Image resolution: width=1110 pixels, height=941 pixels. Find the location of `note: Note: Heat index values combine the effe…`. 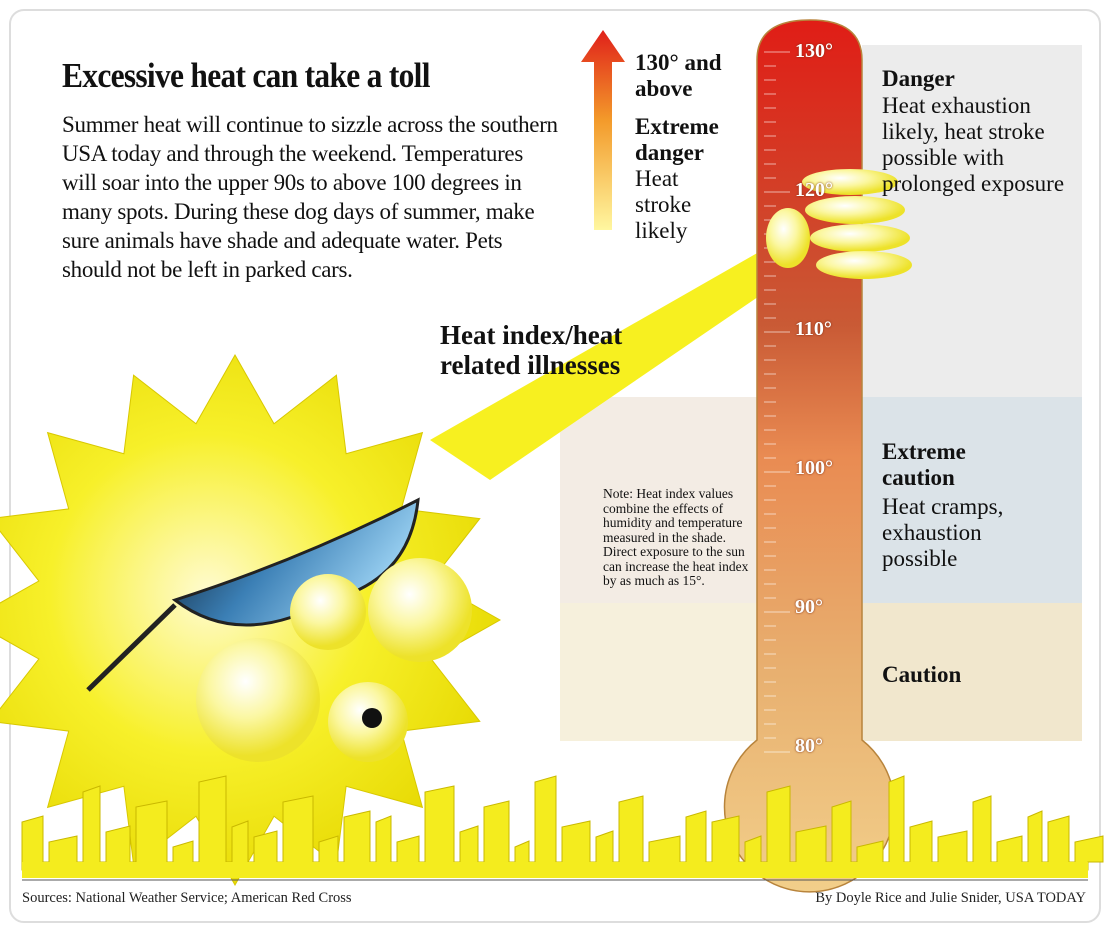

note: Note: Heat index values combine the effe… is located at coordinates (676, 537).